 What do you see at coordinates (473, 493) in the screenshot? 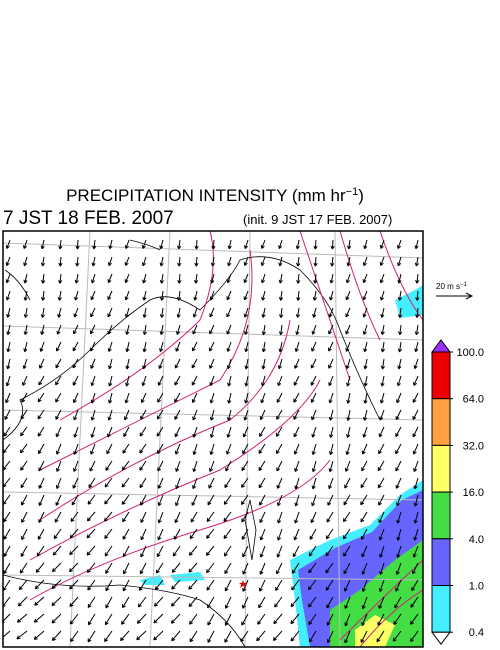
I see `colorbar-label: 16.0` at bounding box center [473, 493].